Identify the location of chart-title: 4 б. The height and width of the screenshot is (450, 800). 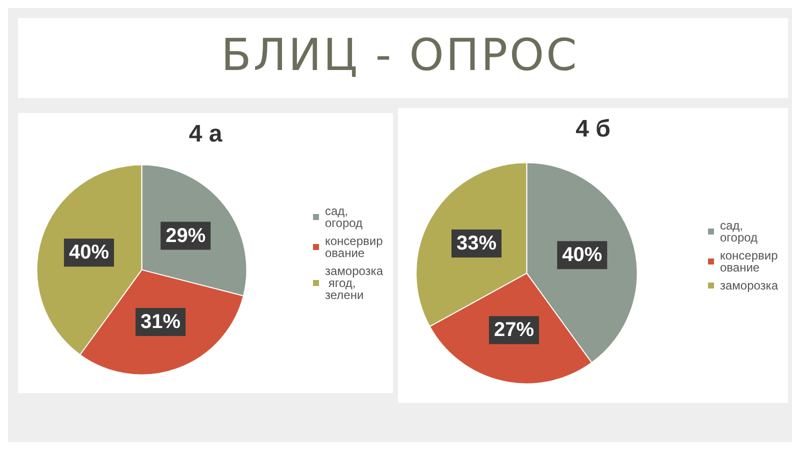
(593, 129).